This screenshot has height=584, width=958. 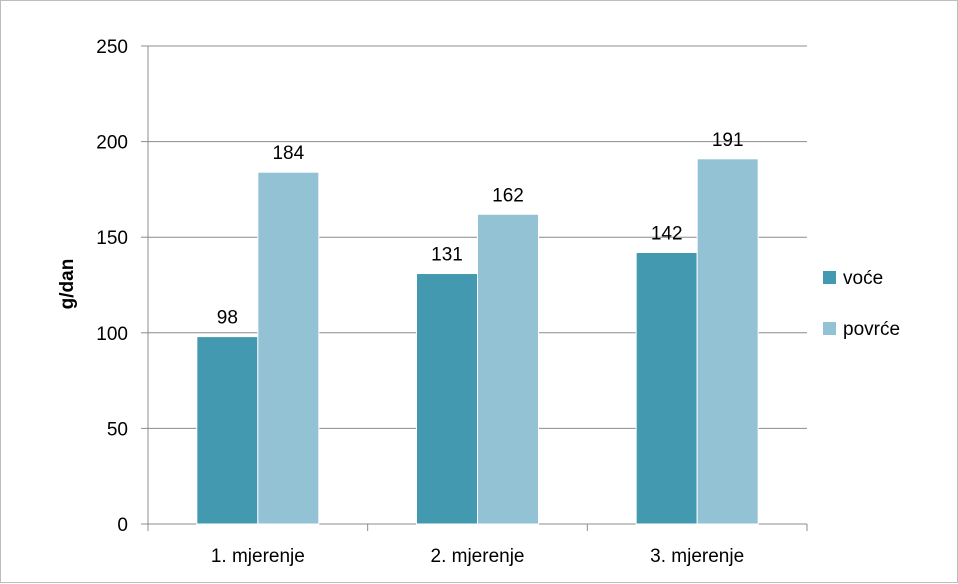 I want to click on x-tick-label: 3. mjerenje, so click(x=697, y=556).